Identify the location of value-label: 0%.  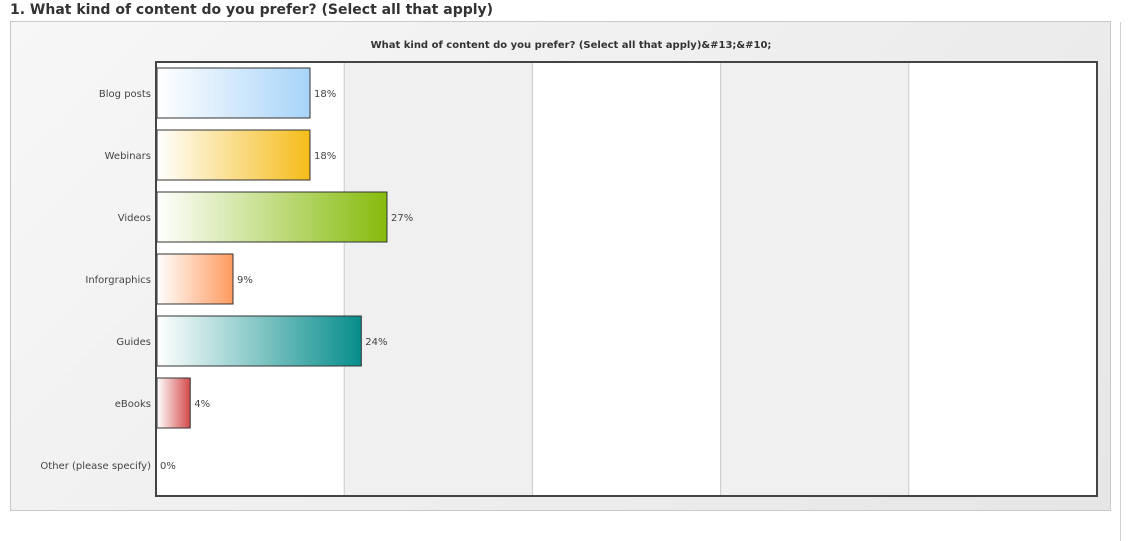
(168, 466).